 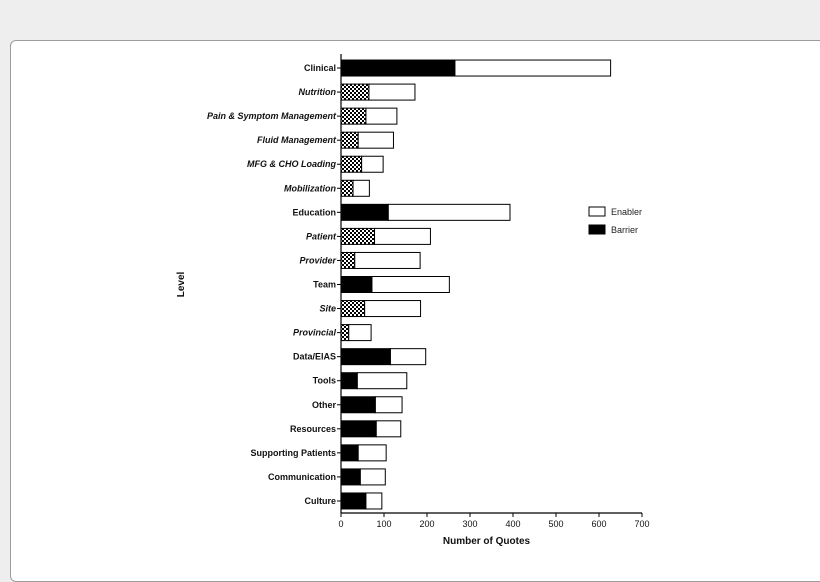 I want to click on y-tick-label: MFG & CHO Loading, so click(x=291, y=164).